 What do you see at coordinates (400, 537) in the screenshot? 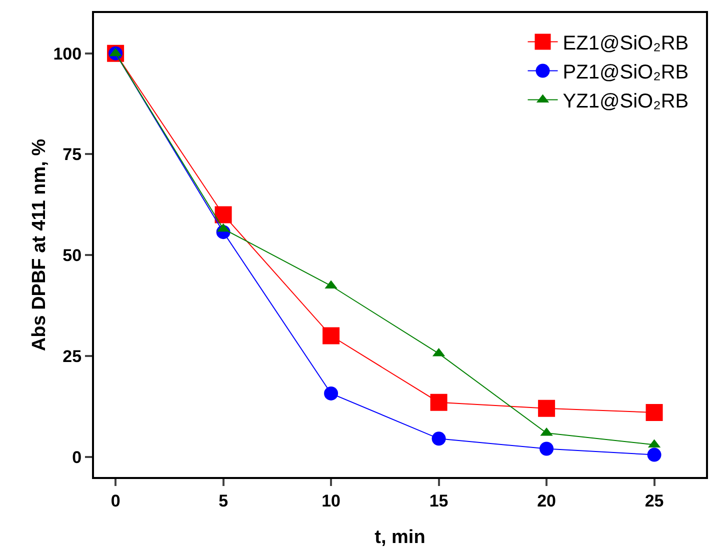
I see `x-axis-title: t, min` at bounding box center [400, 537].